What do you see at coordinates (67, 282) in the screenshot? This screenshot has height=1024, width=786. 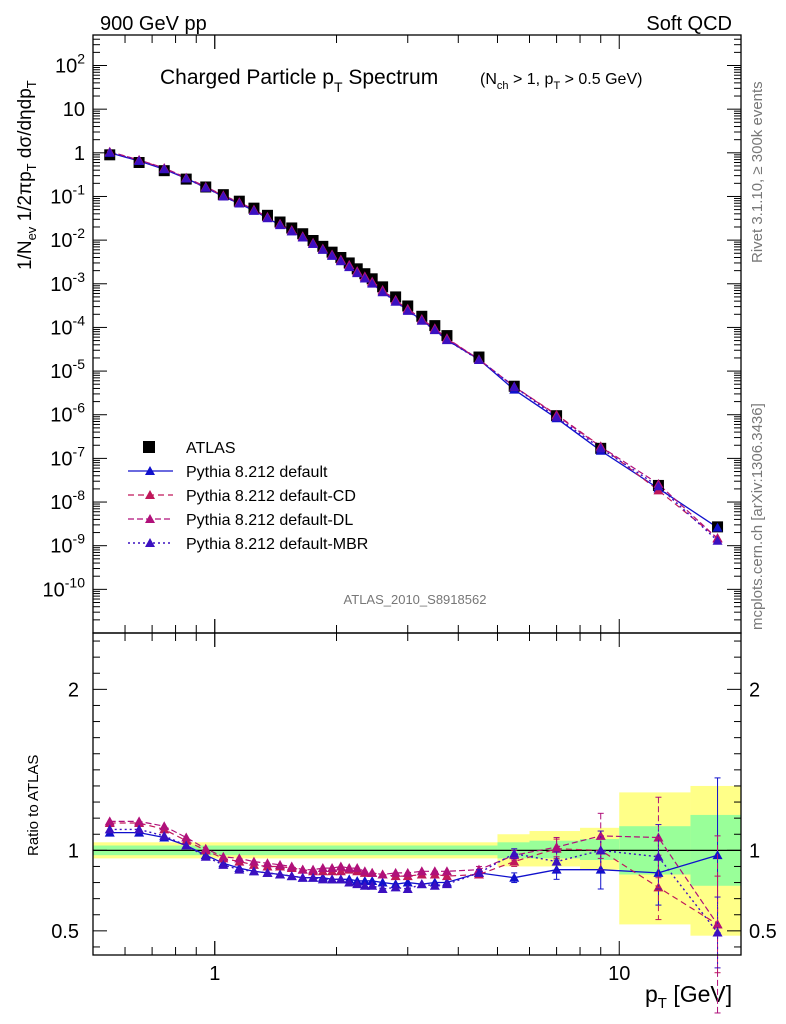 I see `y-tick-label: 10⁻³` at bounding box center [67, 282].